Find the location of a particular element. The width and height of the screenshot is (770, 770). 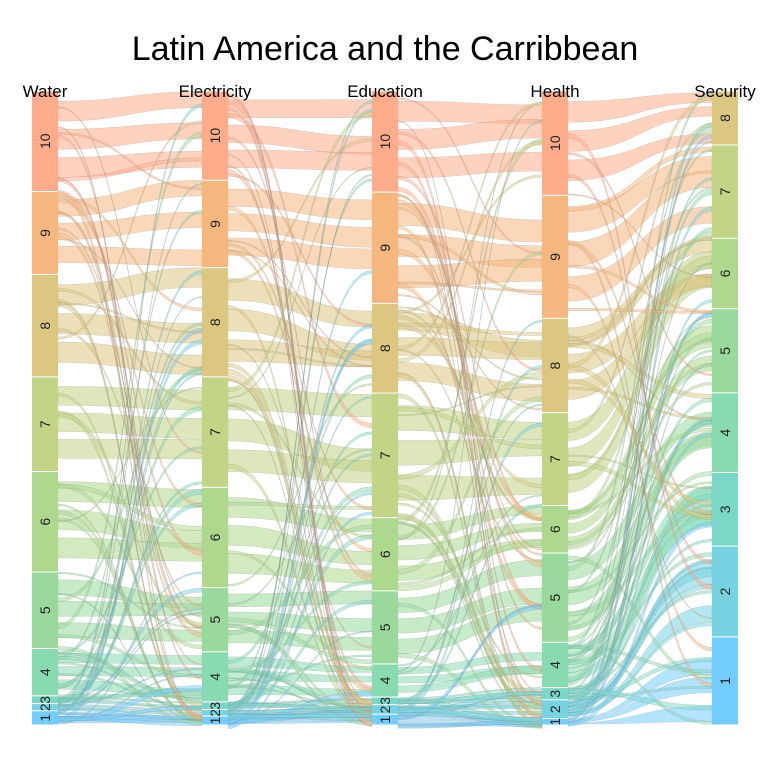

category-label-education-1: 1 is located at coordinates (385, 719).